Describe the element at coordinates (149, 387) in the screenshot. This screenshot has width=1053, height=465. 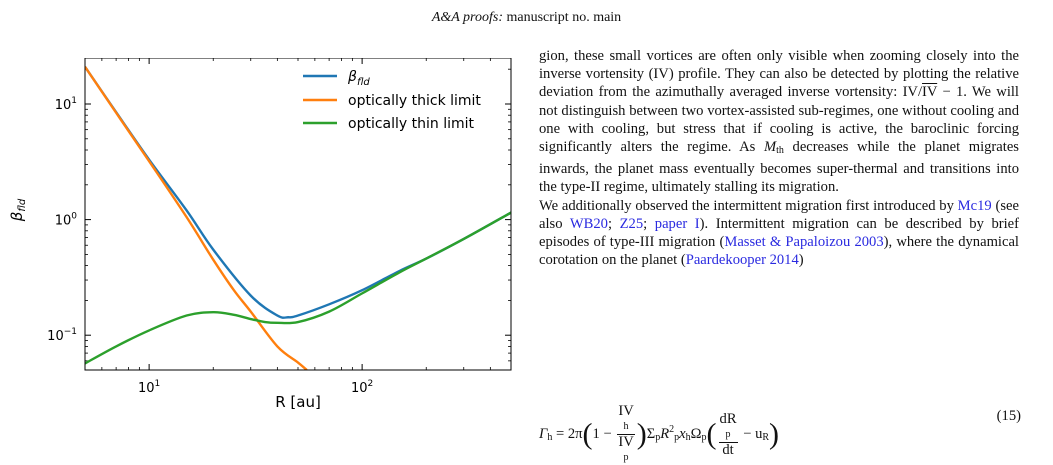
I see `x-tick-label-0: 10¹` at that location.